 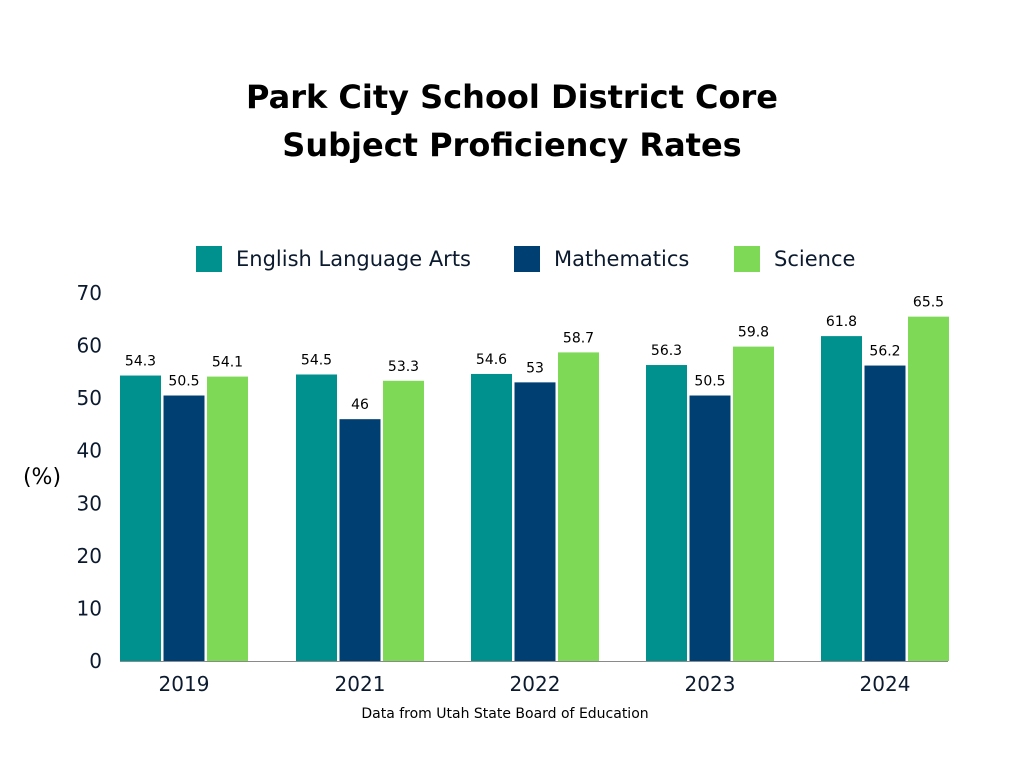 I want to click on legend-label-mathematics: Mathematics, so click(x=622, y=259).